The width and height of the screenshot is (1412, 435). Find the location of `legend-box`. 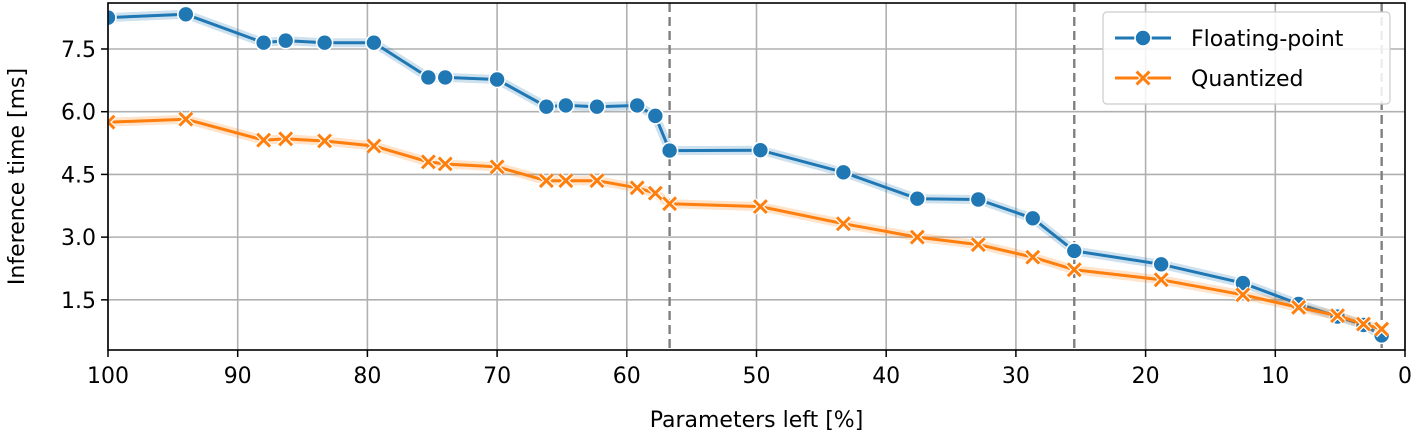

legend-box is located at coordinates (1246, 58).